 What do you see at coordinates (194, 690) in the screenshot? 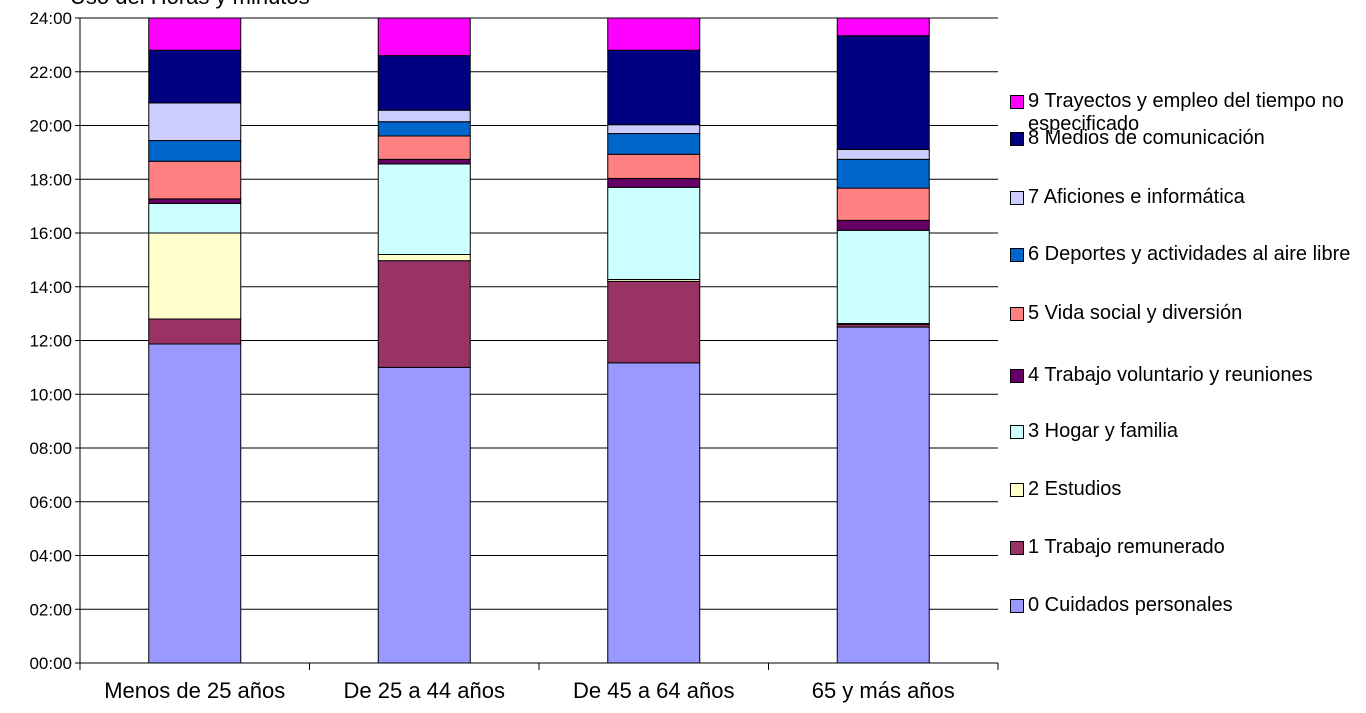
I see `x-tick-label: Menos de 25 años` at bounding box center [194, 690].